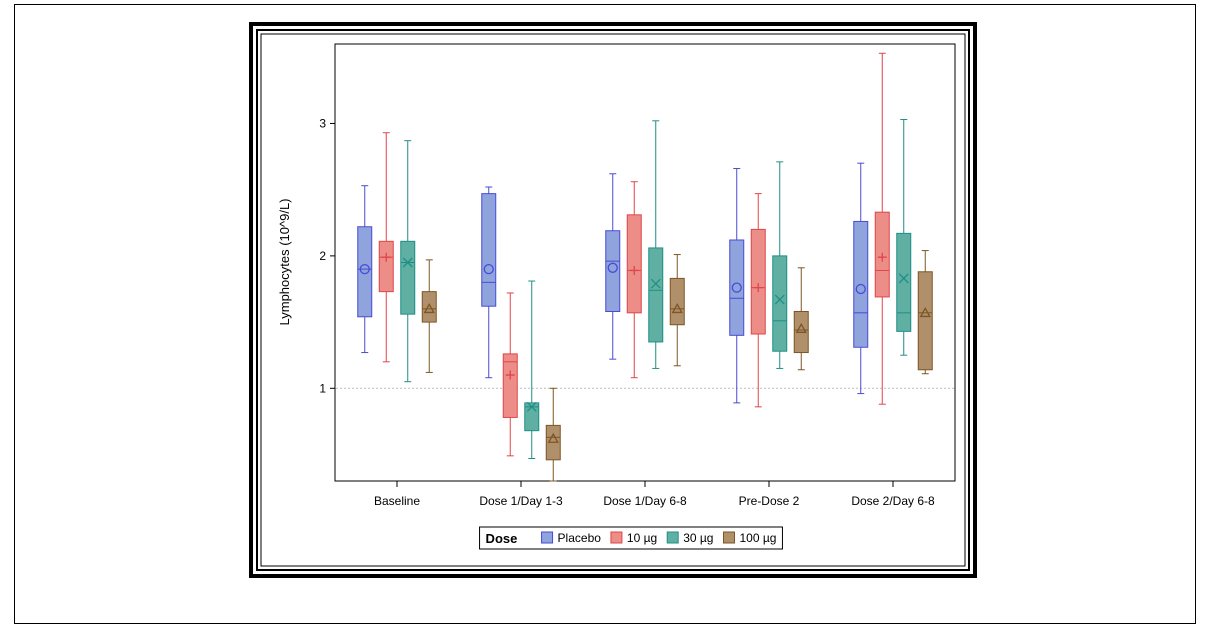  Describe the element at coordinates (327, 255) in the screenshot. I see `y-axis: 1 2 3` at that location.